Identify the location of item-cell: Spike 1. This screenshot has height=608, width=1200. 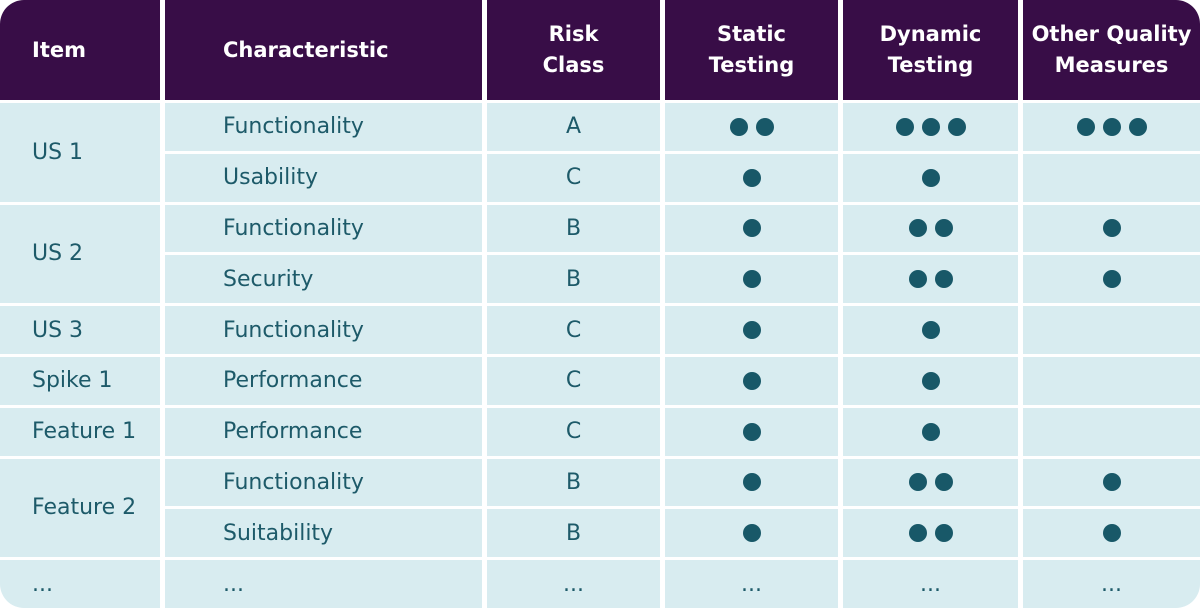
(80, 380).